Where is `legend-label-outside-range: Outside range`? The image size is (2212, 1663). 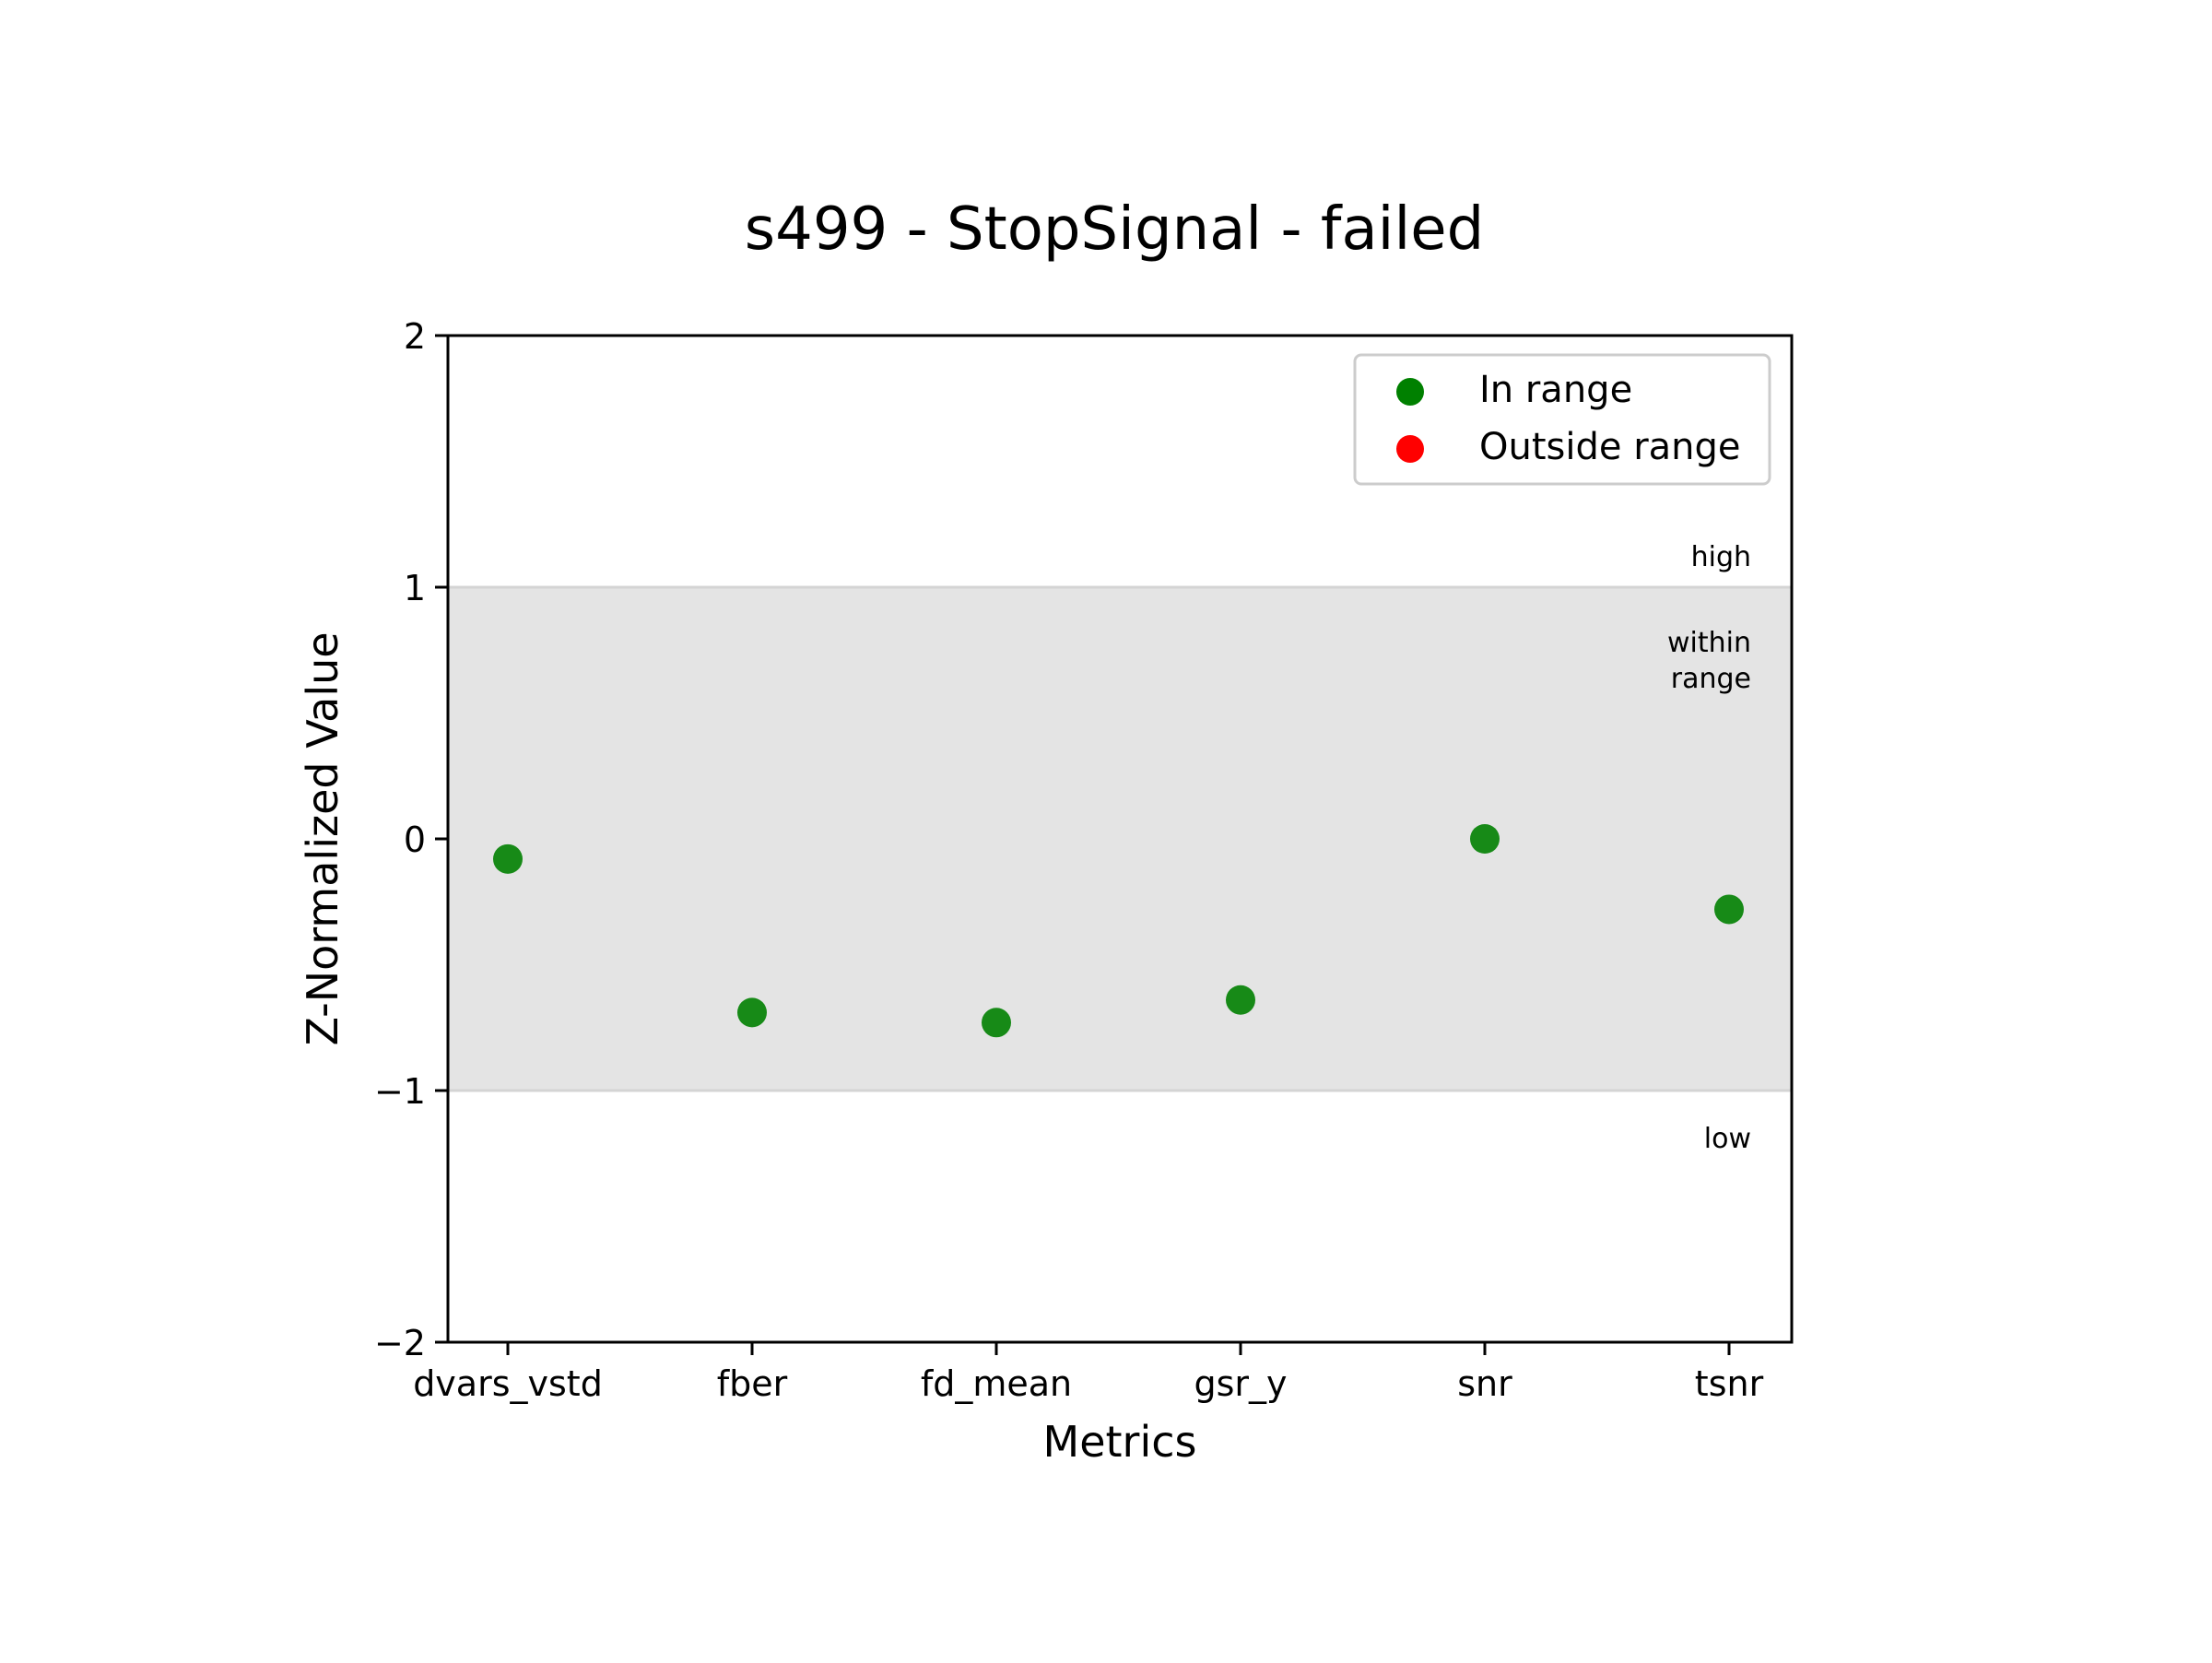 legend-label-outside-range: Outside range is located at coordinates (1610, 447).